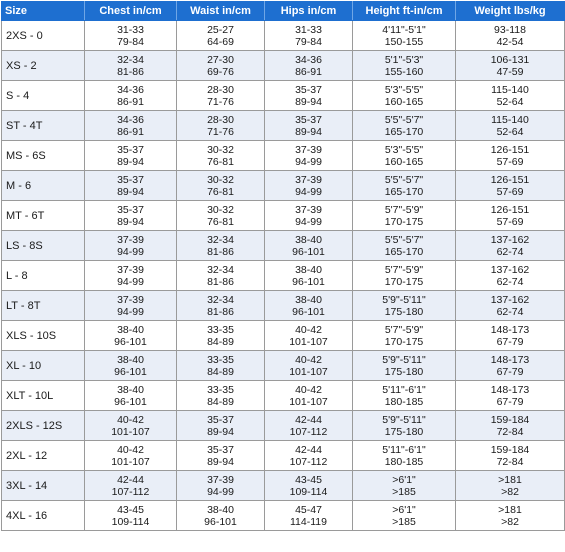  Describe the element at coordinates (308, 431) in the screenshot. I see `hips-metric: 107-112` at that location.